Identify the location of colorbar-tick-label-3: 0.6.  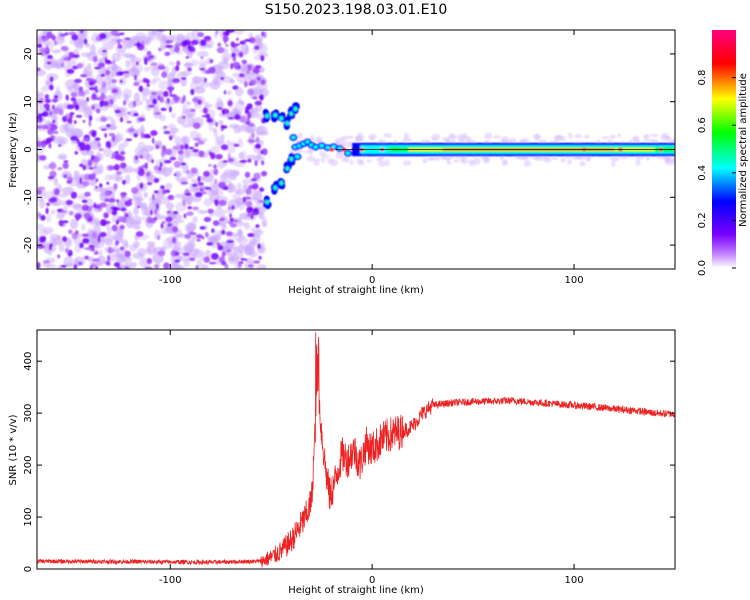
(702, 125).